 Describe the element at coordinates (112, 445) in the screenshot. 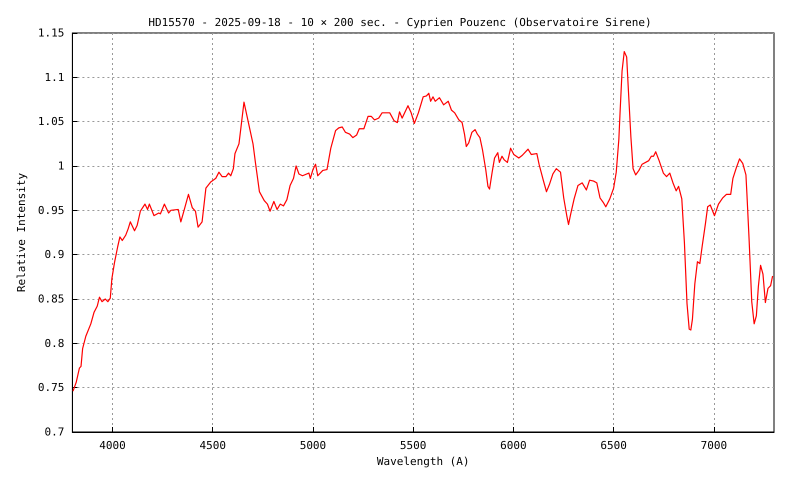

I see `x-tick-label: 4000` at that location.